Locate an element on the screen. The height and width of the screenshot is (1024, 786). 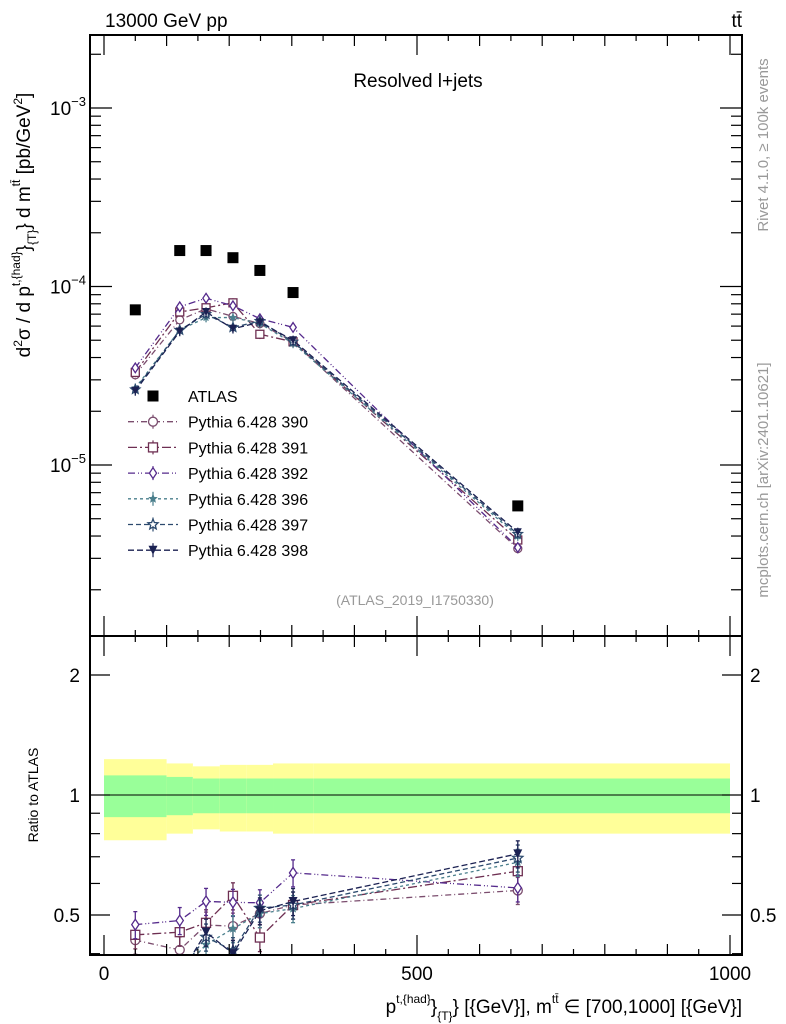
legend-label: Pythia 6.428 392 is located at coordinates (248, 474).